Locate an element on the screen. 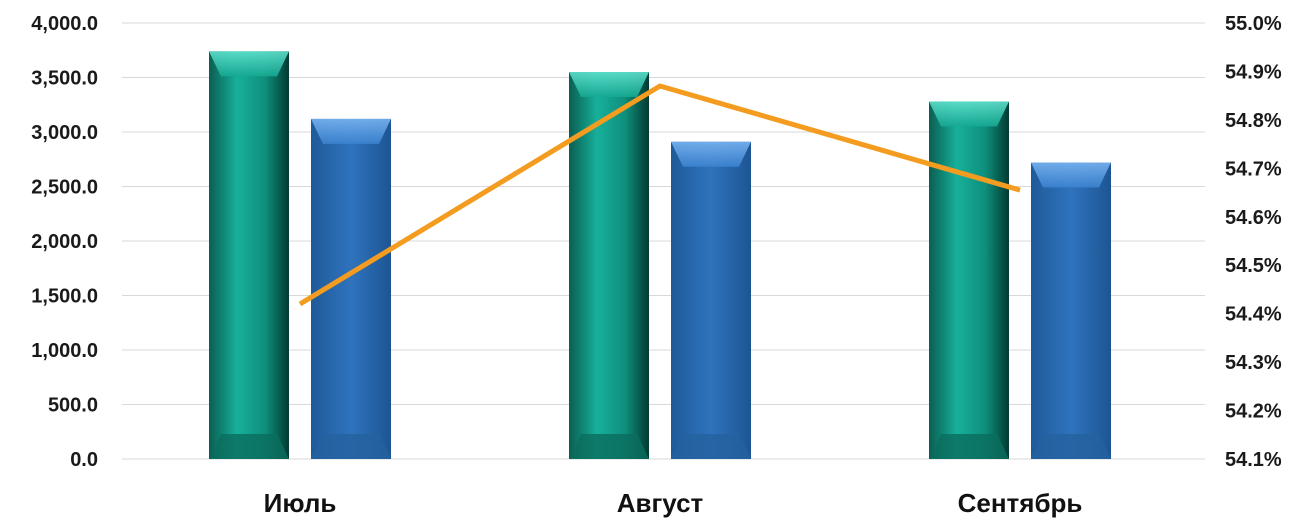 The height and width of the screenshot is (522, 1300). left-tick-label: 1,000.0 is located at coordinates (64, 351).